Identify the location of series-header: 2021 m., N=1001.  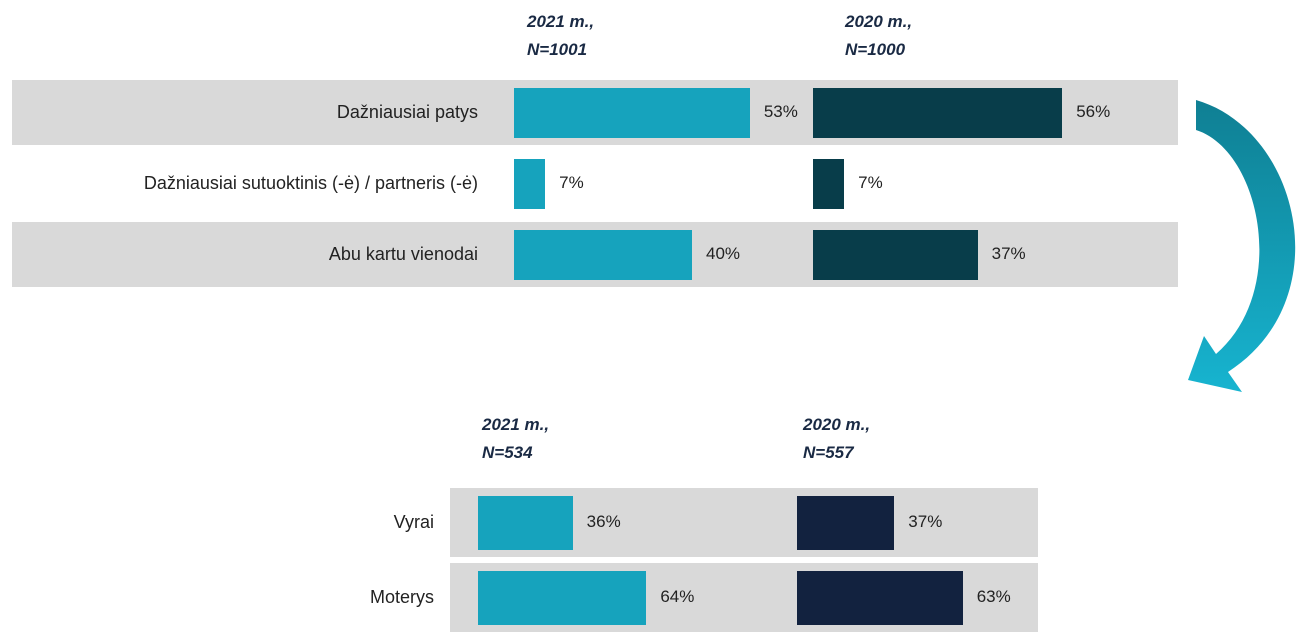
(561, 35).